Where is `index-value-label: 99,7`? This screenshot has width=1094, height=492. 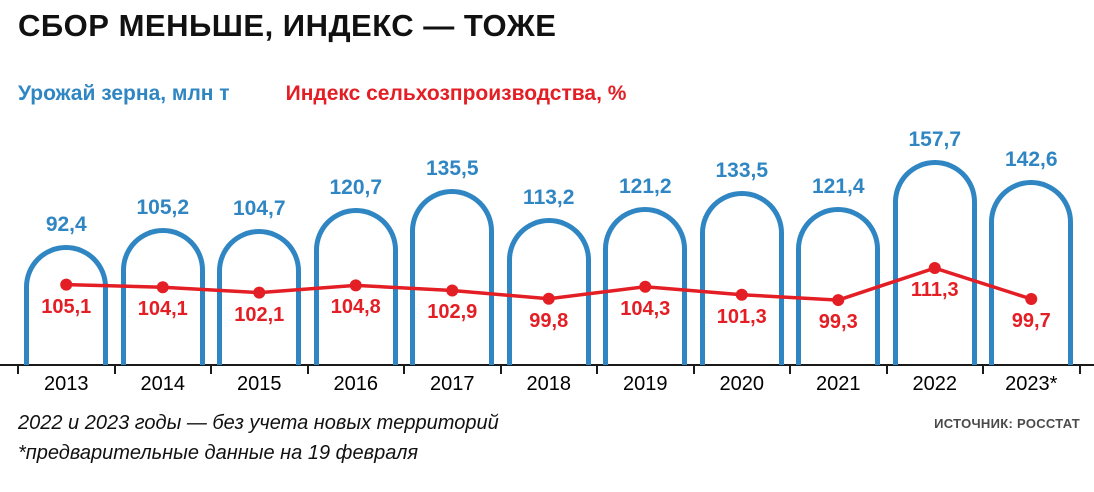 index-value-label: 99,7 is located at coordinates (1031, 321).